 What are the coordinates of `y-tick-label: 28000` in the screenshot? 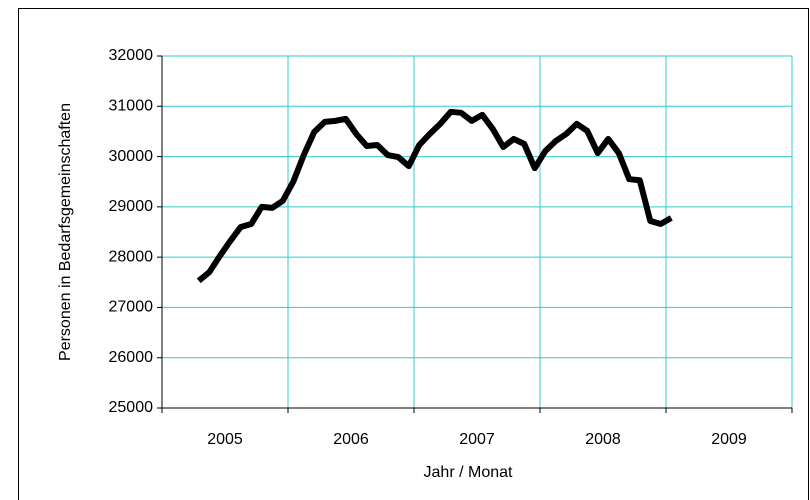 It's located at (131, 256).